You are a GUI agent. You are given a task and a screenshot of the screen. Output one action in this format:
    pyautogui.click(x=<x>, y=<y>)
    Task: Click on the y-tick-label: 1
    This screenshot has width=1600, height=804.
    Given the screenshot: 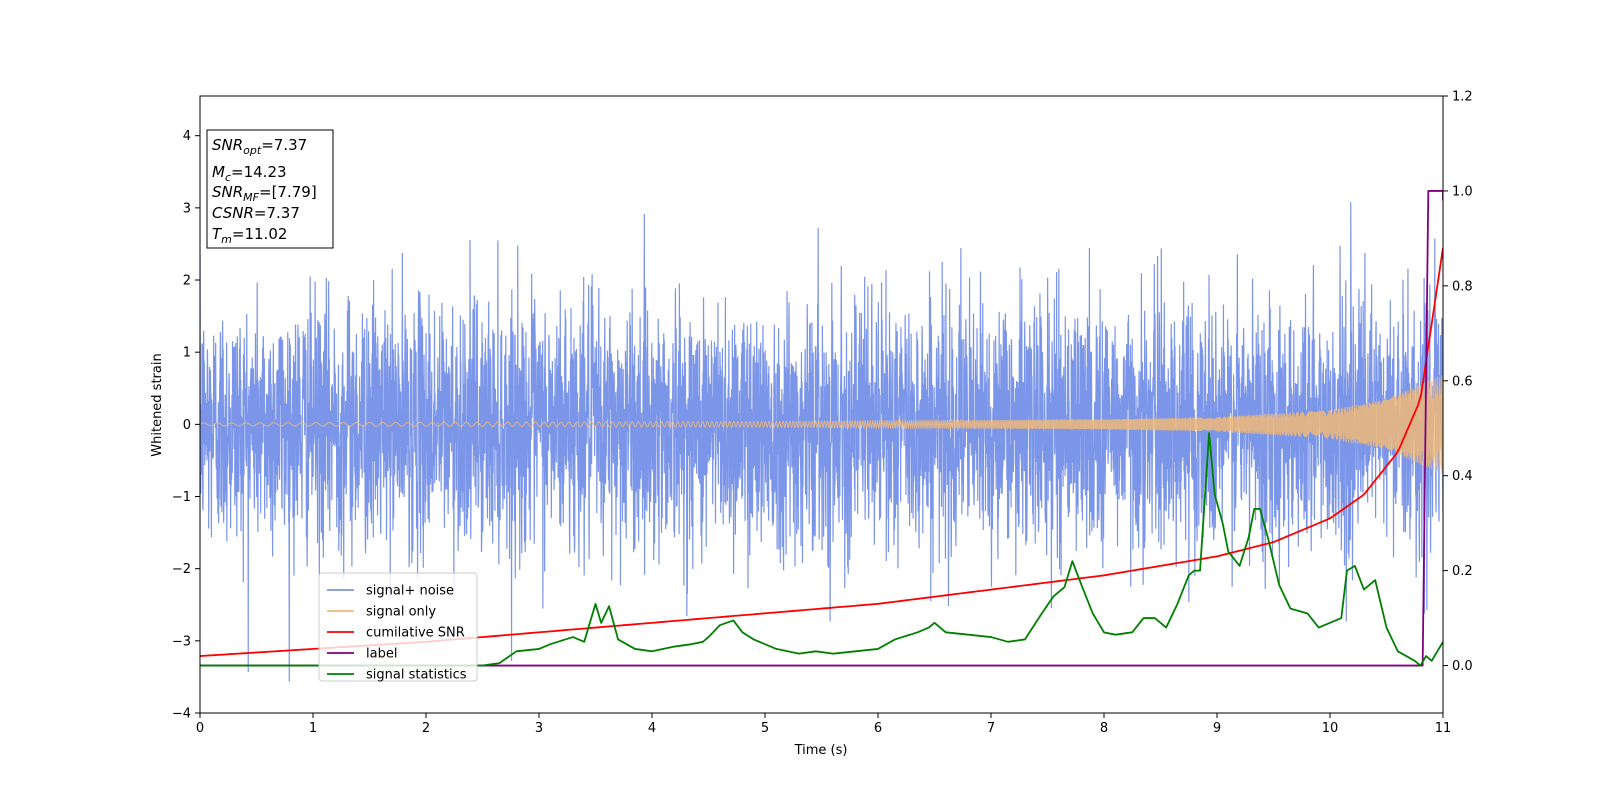 What is the action you would take?
    pyautogui.click(x=187, y=353)
    